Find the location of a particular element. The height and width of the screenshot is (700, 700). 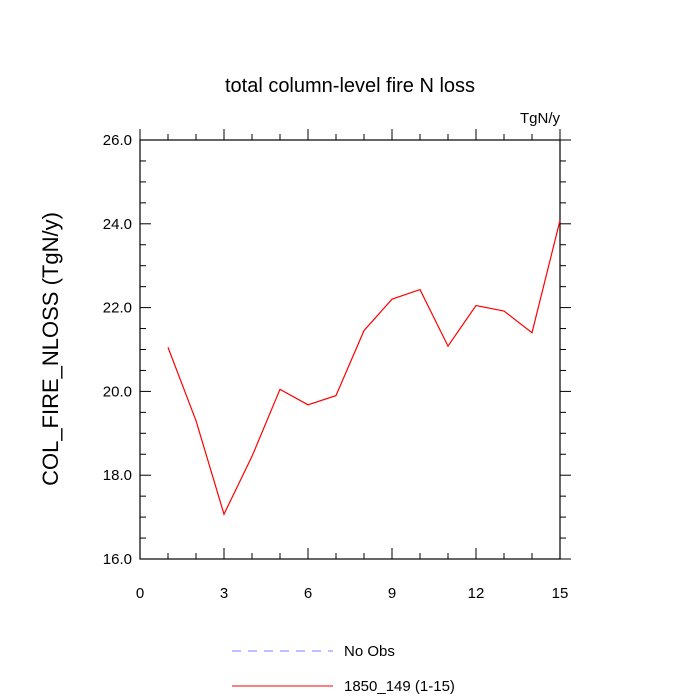

y-axis-label: COL_FIRE_NLOSS (TgN/y) is located at coordinates (50, 349).